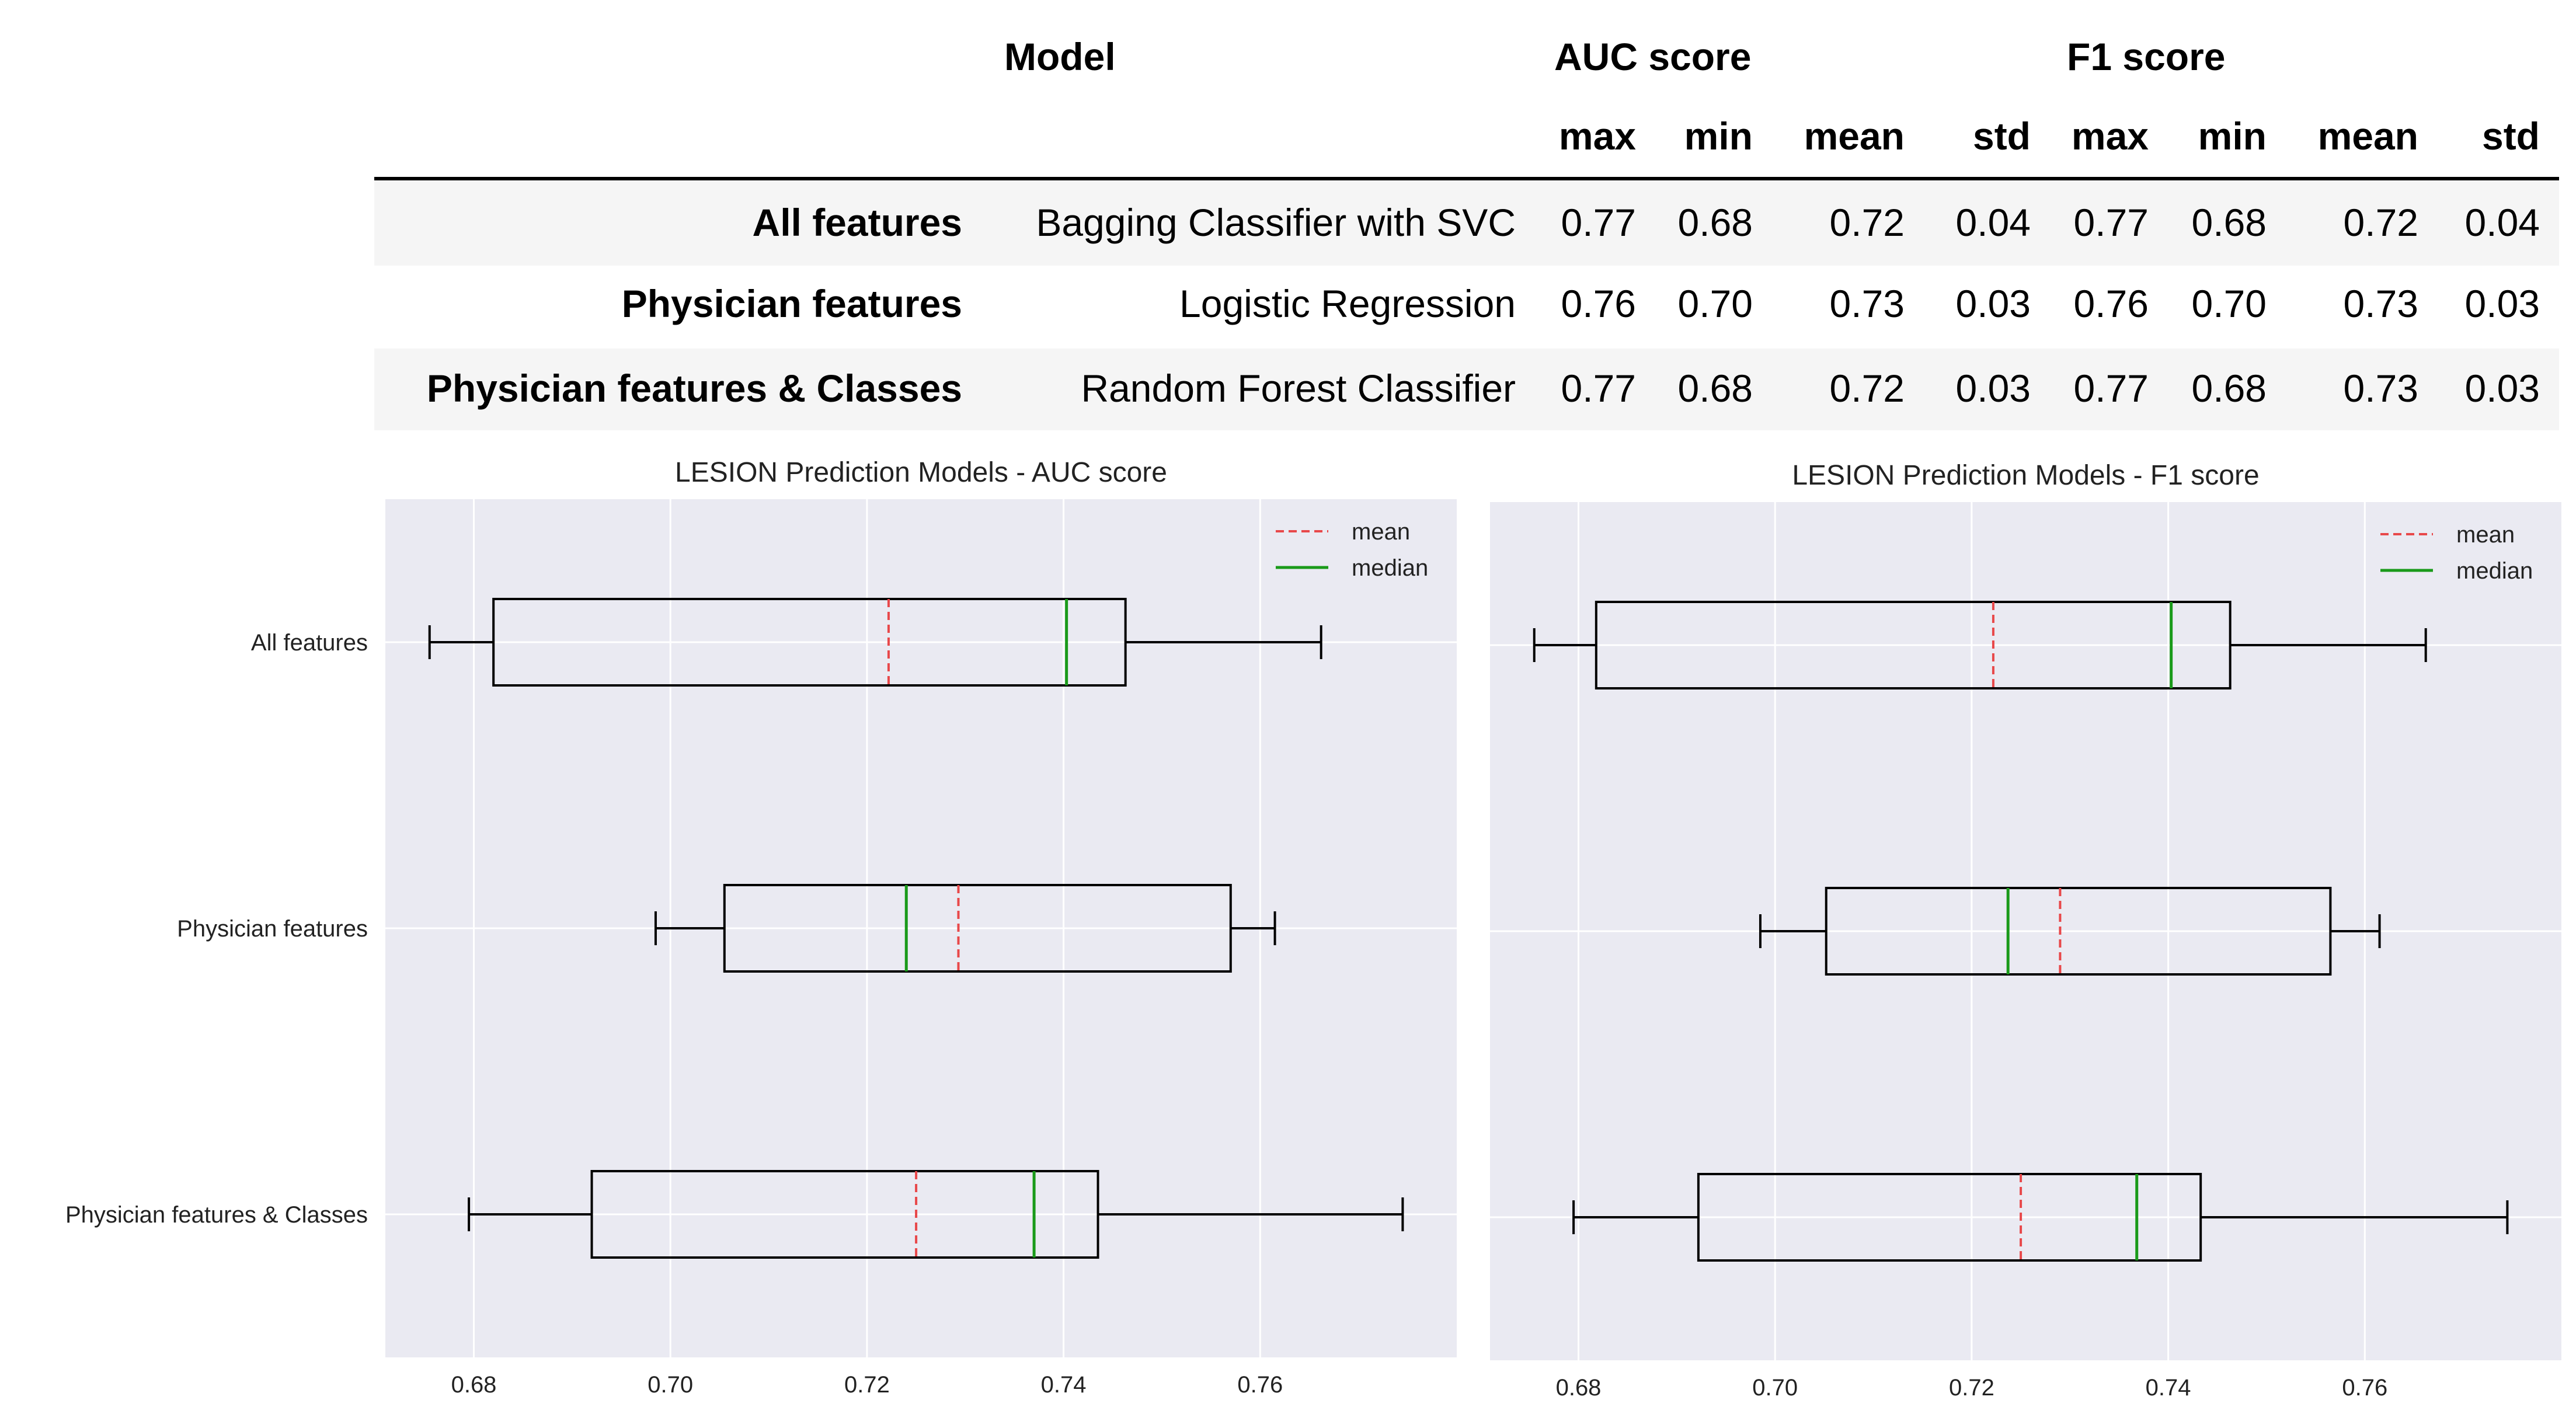  Describe the element at coordinates (694, 388) in the screenshot. I see `row-feature-set: Physician features & Classes` at that location.